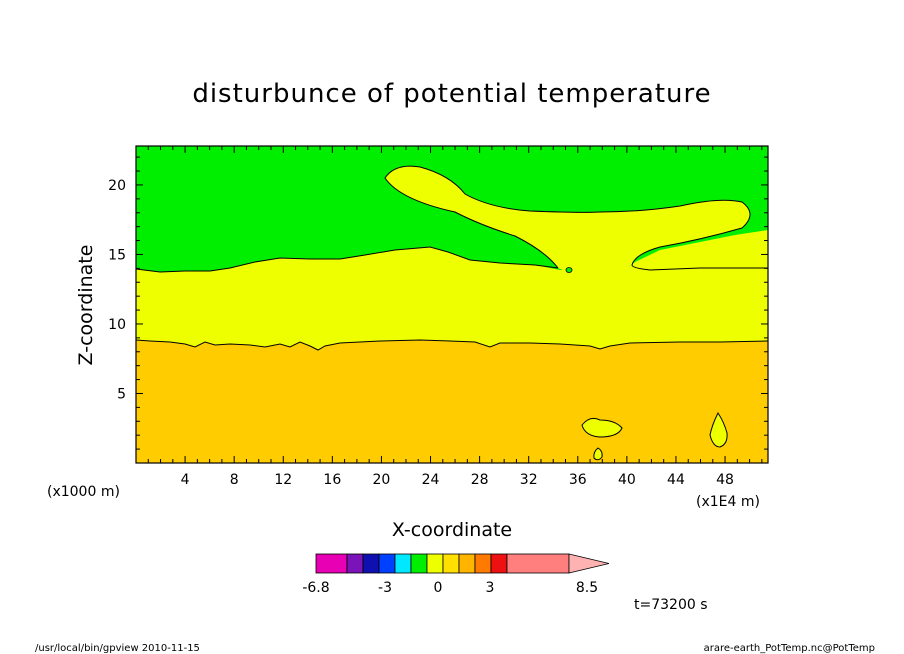 The image size is (904, 654). Describe the element at coordinates (83, 492) in the screenshot. I see `x-unit-left: (x1000 m)` at that location.